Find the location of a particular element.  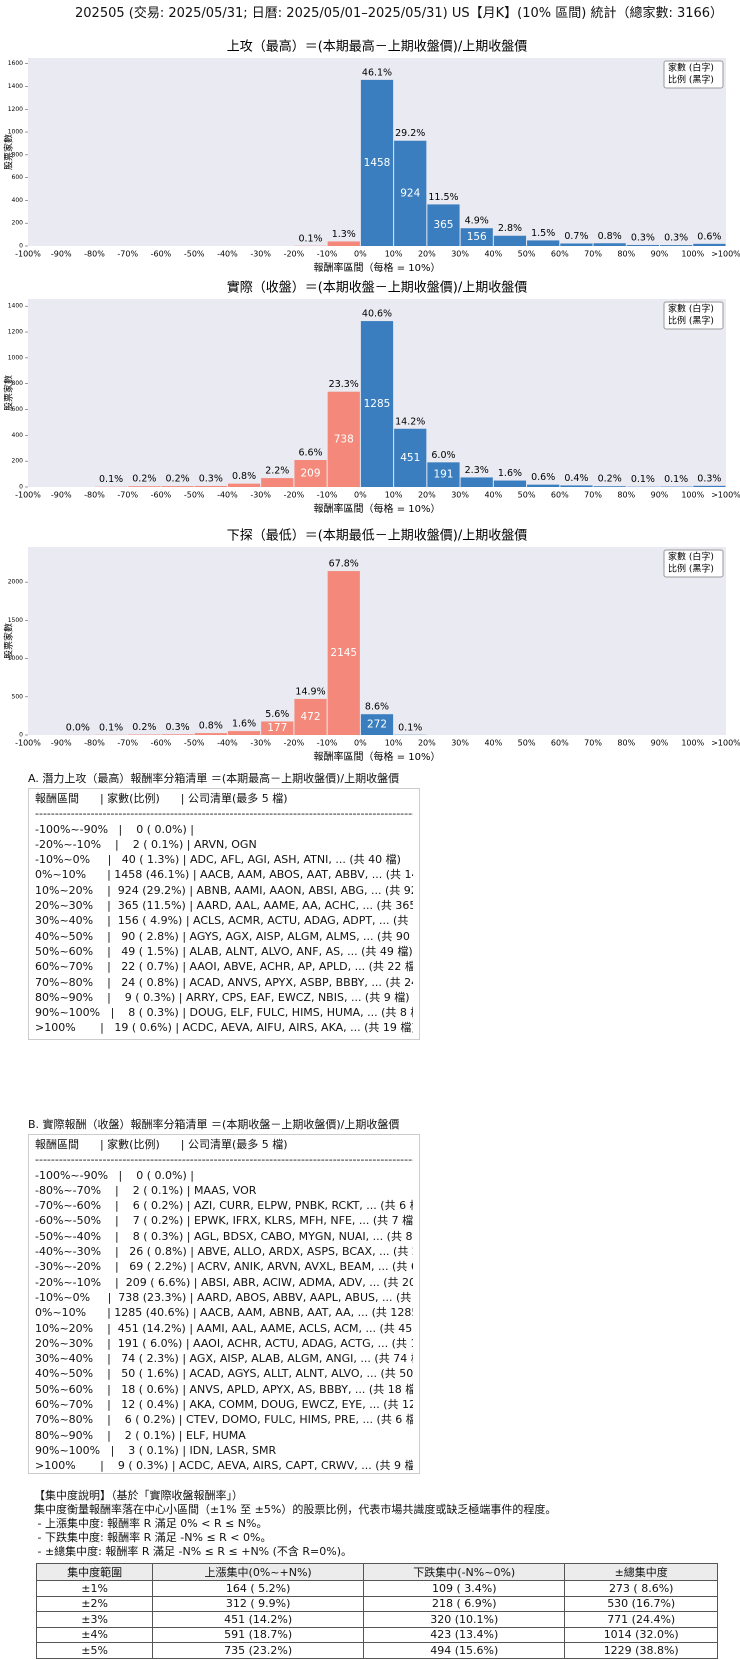

header-cell: 上漲集中(0%~+N%) is located at coordinates (258, 1572).